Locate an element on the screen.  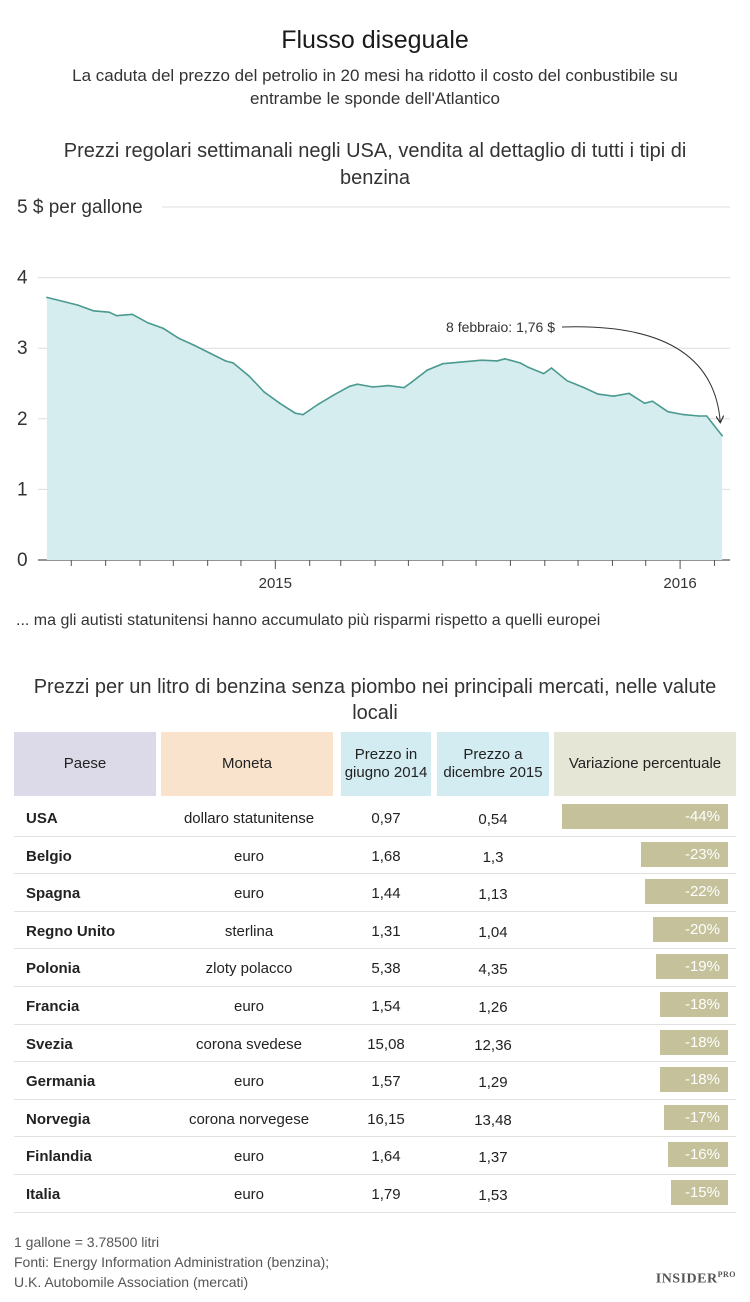
cell-prezzo-giugno: 1,68 is located at coordinates (386, 856).